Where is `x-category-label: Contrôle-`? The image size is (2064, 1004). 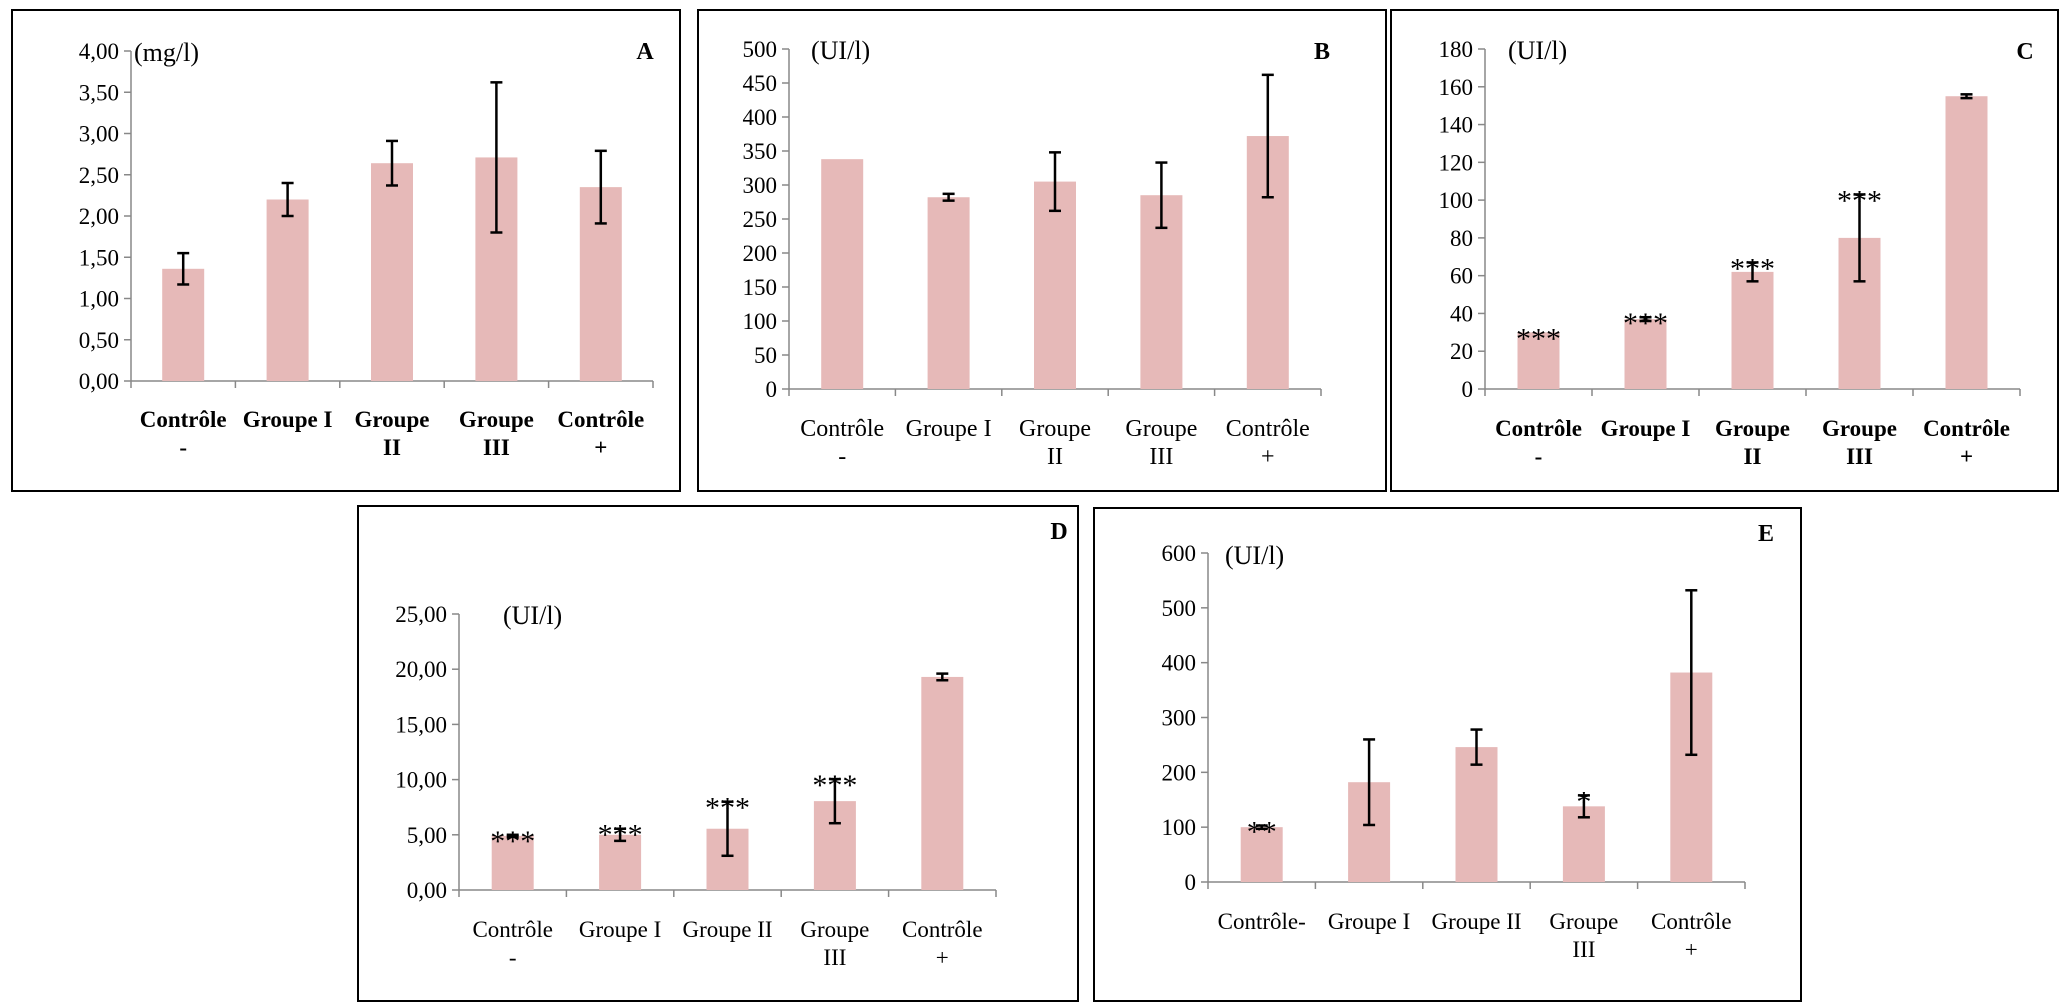
x-category-label: Contrôle- is located at coordinates (1262, 921).